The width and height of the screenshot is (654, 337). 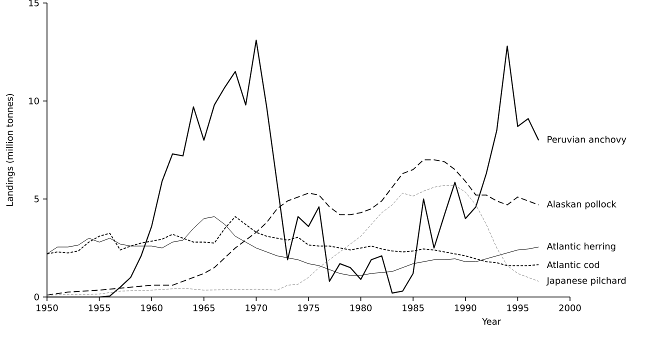 I want to click on x-tick-label: 1955, so click(x=99, y=308).